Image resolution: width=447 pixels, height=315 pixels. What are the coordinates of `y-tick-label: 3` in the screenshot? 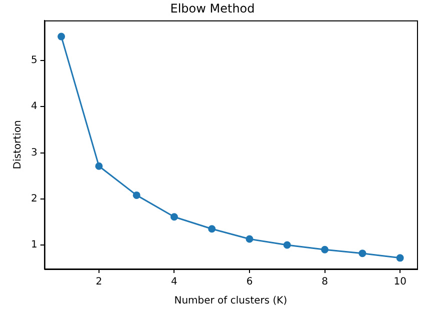 It's located at (34, 152).